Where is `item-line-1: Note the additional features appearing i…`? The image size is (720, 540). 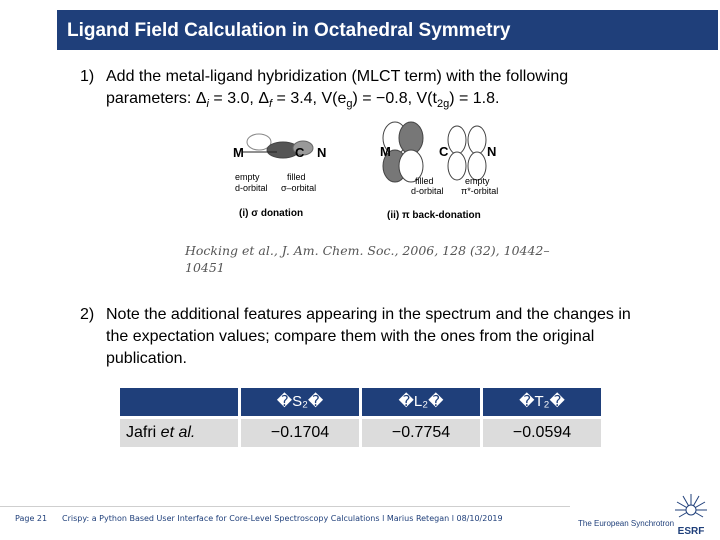
item-line-1: Note the additional features appearing i… is located at coordinates (368, 314).